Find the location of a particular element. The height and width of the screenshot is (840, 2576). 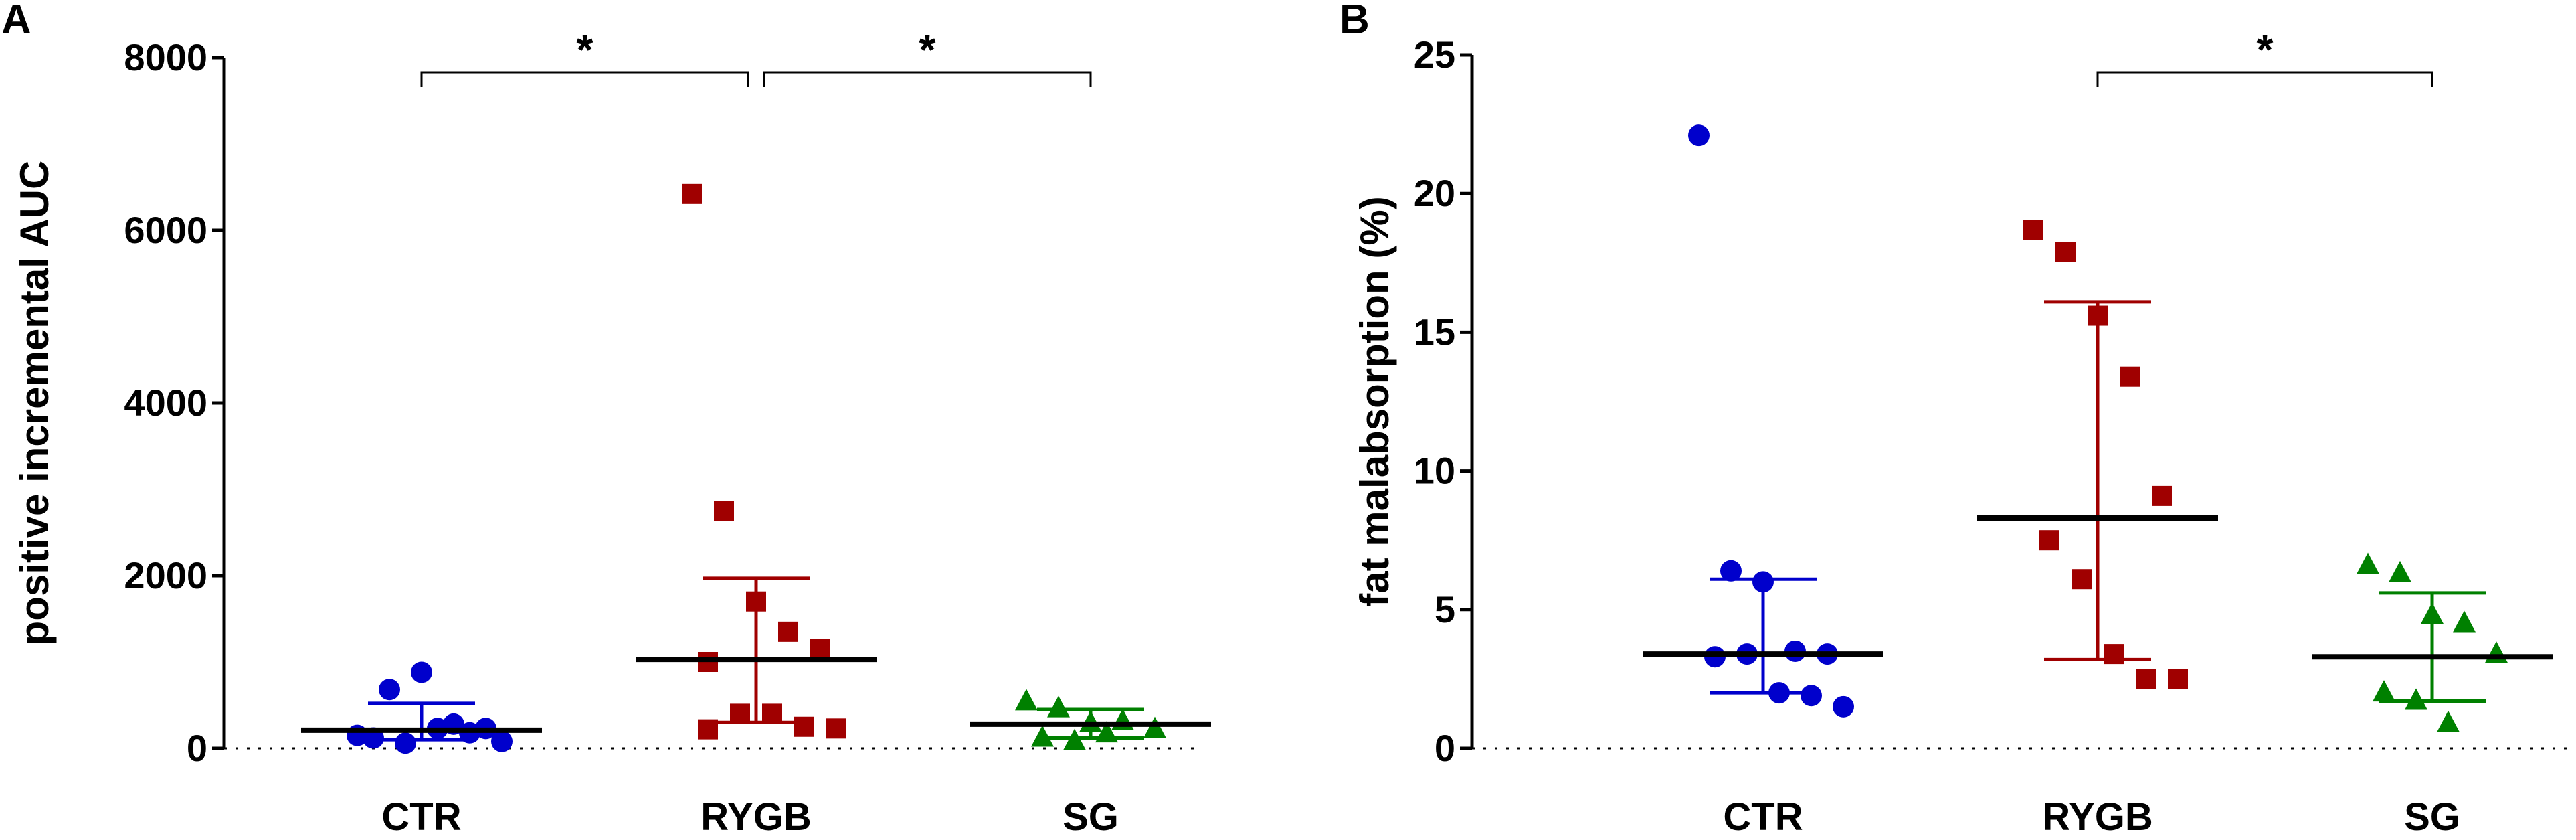

y-tick-label: 8000 is located at coordinates (165, 57).